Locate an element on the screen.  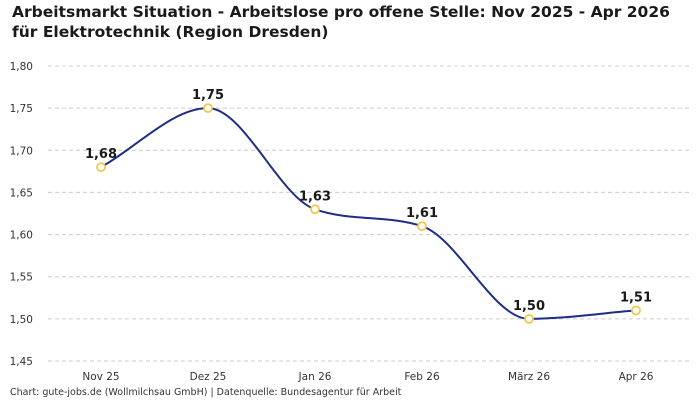
data-label: 1,50 is located at coordinates (529, 306).